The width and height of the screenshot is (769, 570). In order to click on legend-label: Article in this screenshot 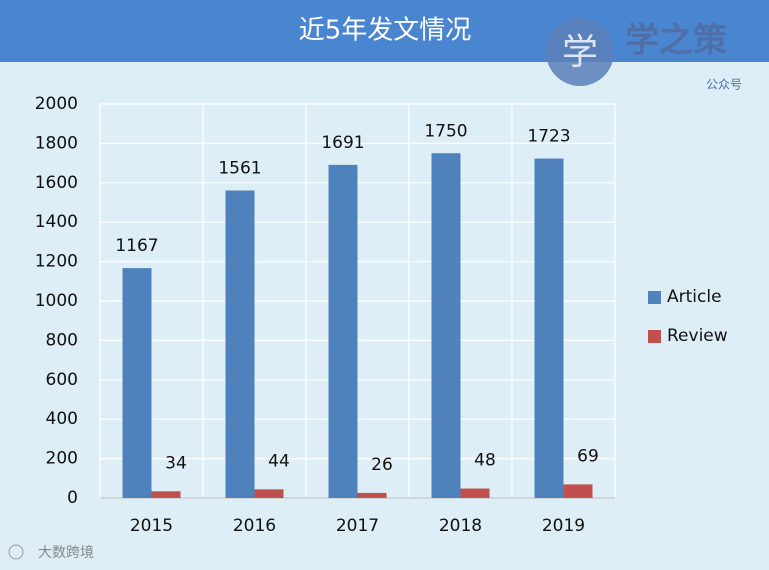, I will do `click(694, 297)`.